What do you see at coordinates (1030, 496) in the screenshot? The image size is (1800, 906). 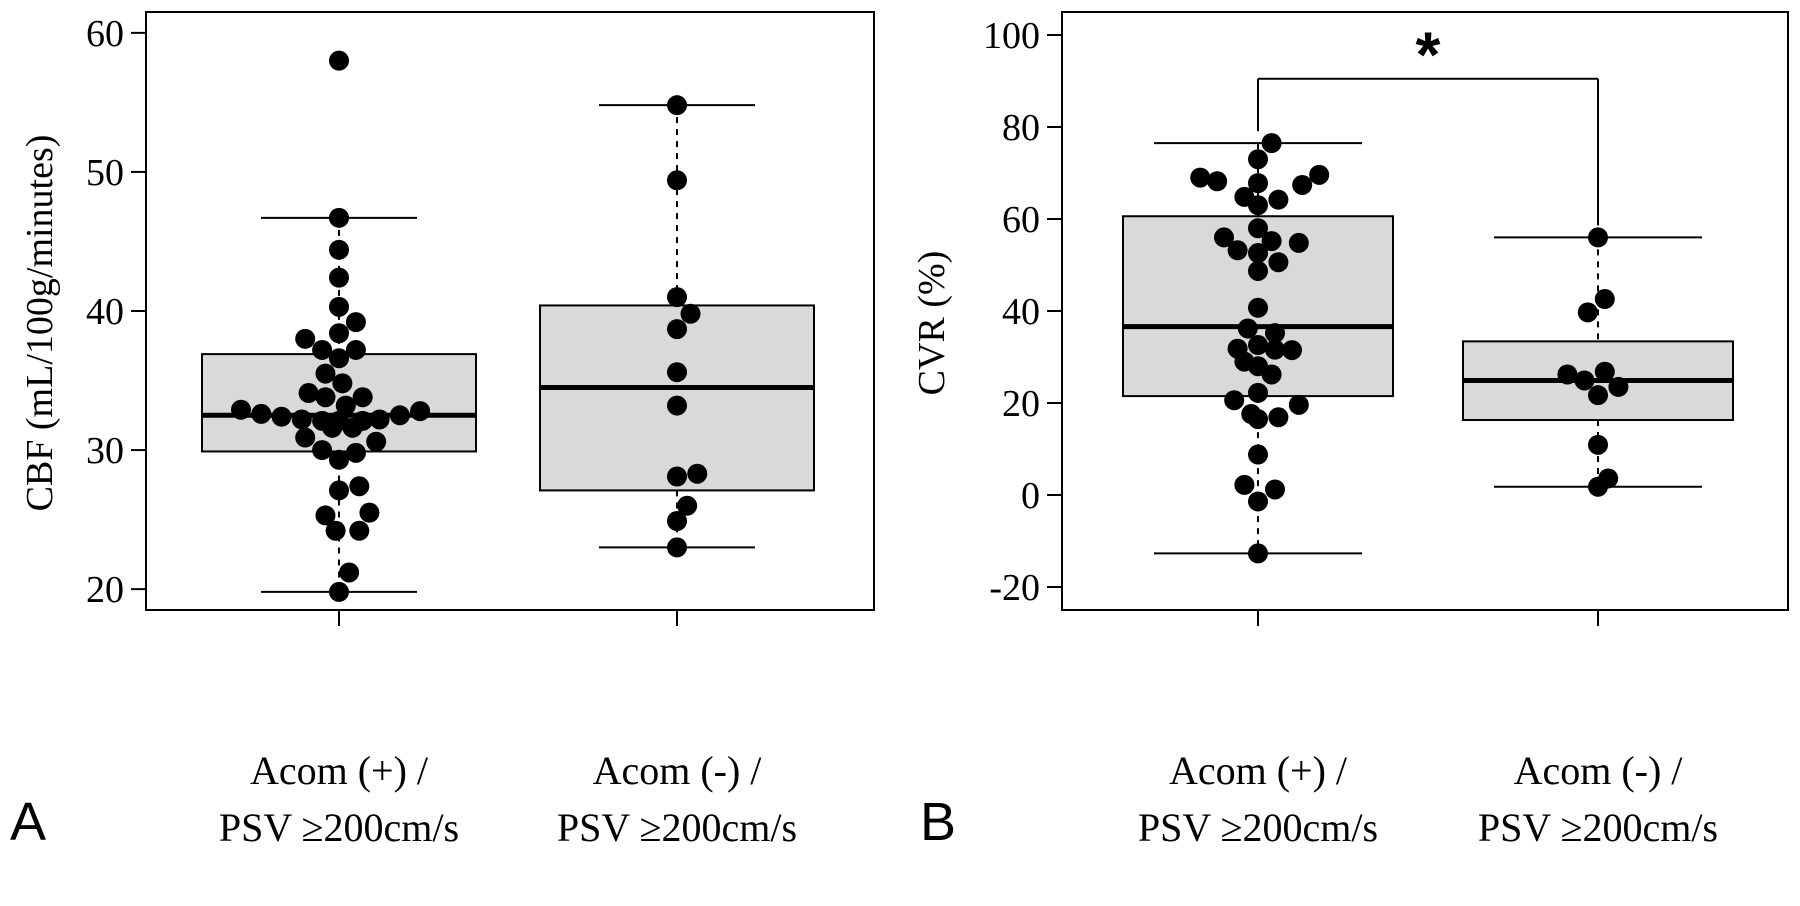 I see `y-tick-label: 0` at bounding box center [1030, 496].